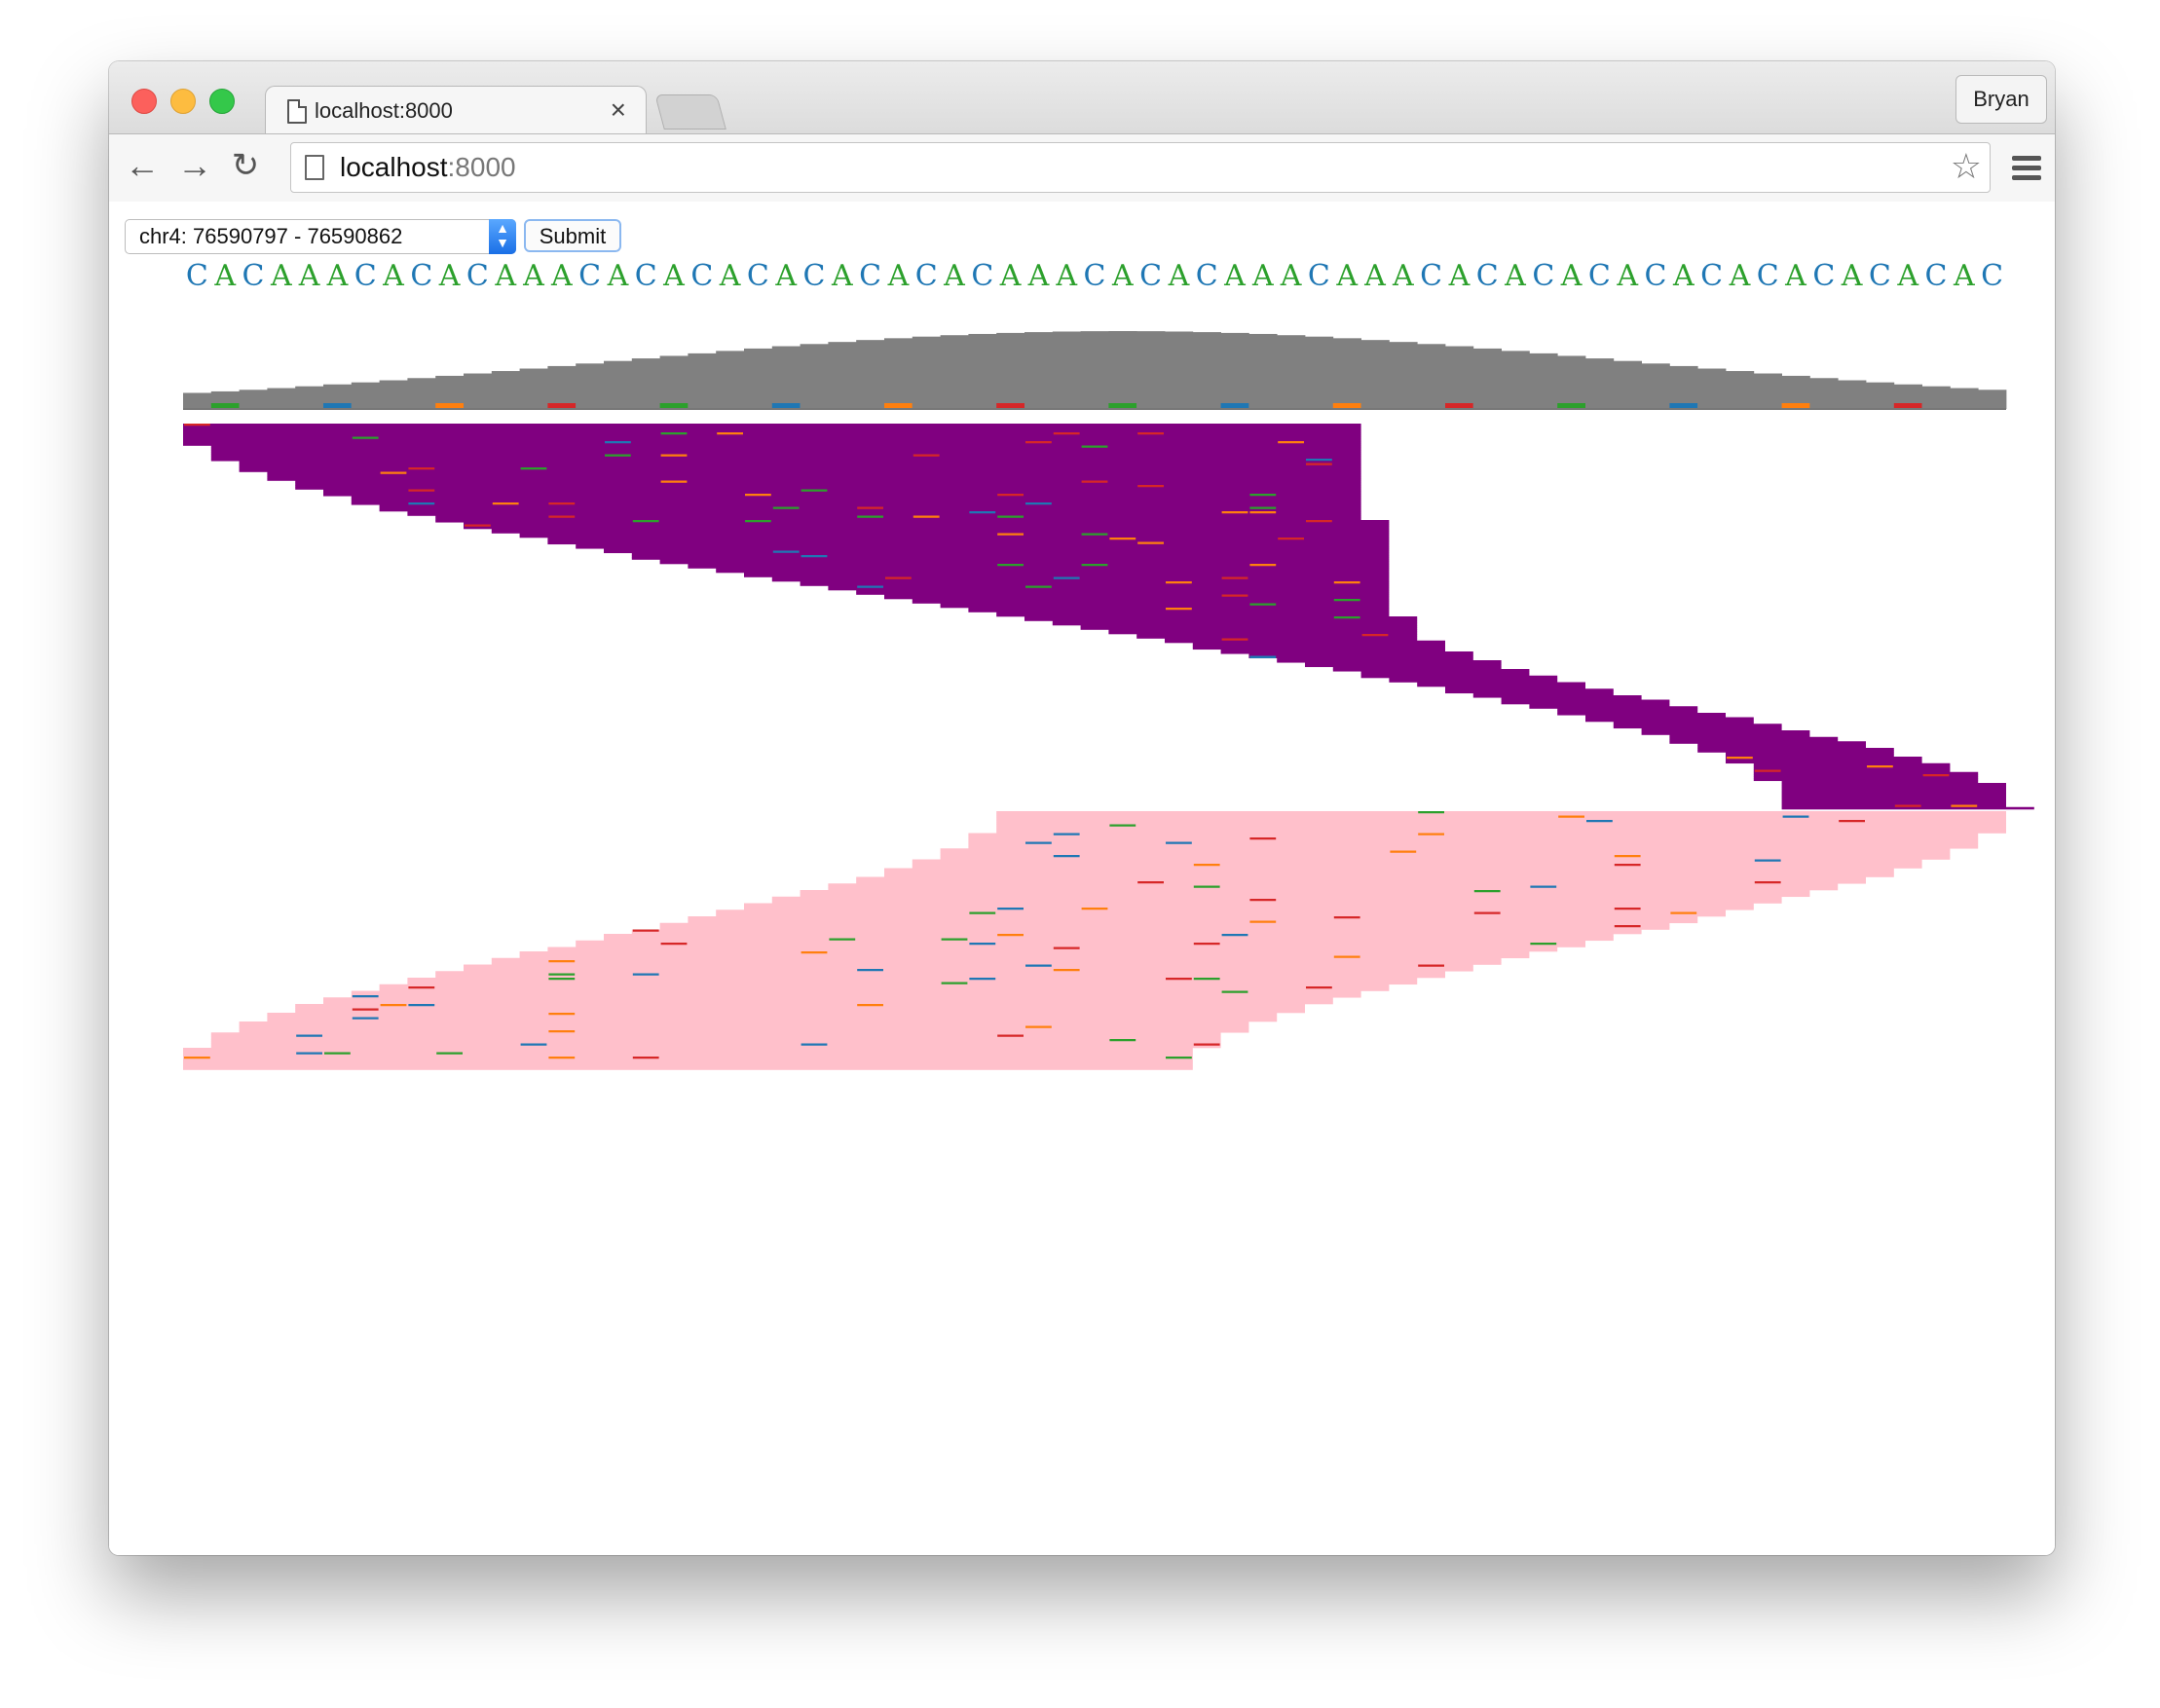 This screenshot has height=1708, width=2160. Describe the element at coordinates (222, 101) in the screenshot. I see `zoom-window-button` at that location.